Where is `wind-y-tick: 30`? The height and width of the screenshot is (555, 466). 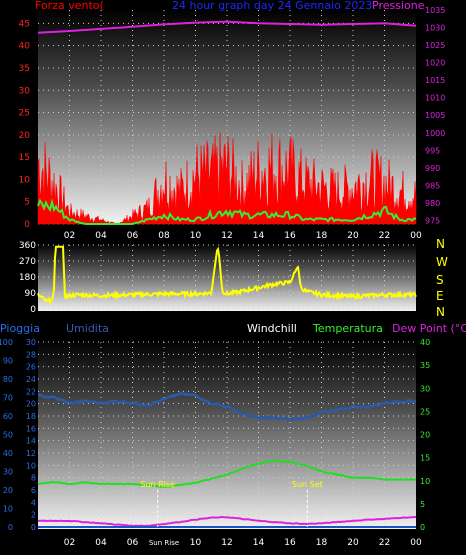 wind-y-tick: 30 is located at coordinates (25, 91).